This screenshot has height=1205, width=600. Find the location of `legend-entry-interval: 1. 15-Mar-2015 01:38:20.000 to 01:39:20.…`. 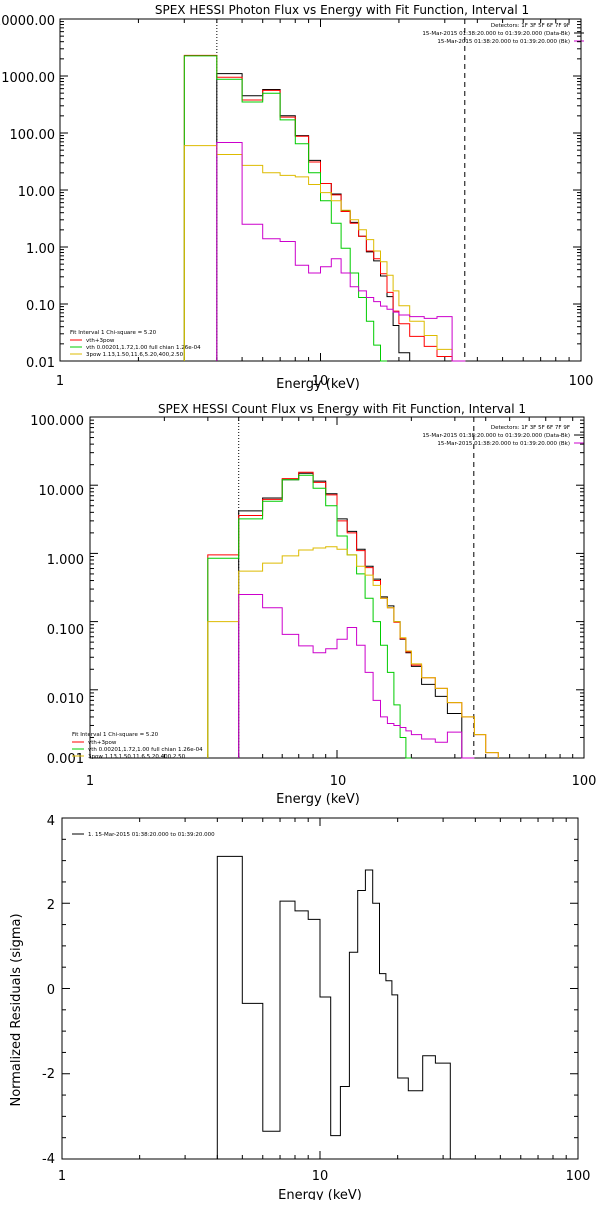

legend-entry-interval: 1. 15-Mar-2015 01:38:20.000 to 01:39:20.… is located at coordinates (151, 835).